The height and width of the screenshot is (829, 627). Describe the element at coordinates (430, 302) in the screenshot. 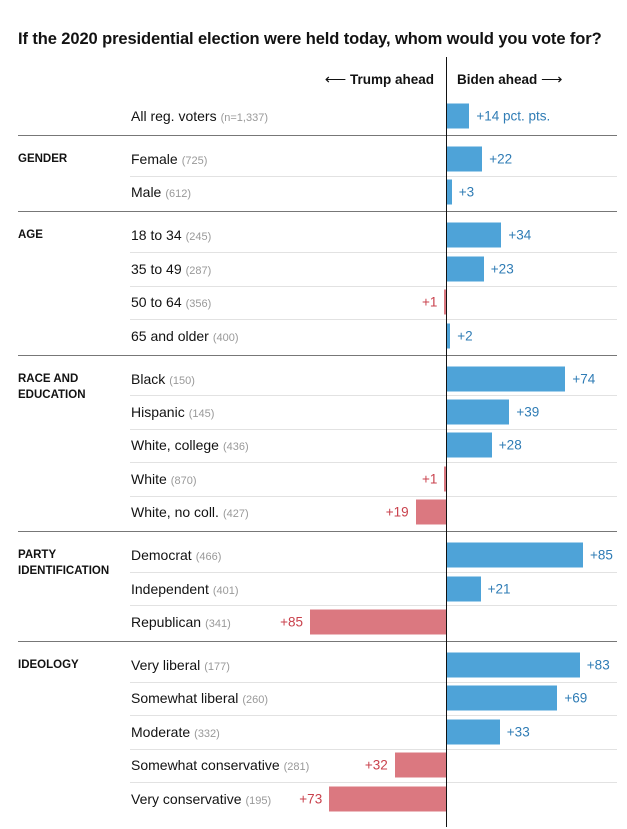

I see `margin-value: +1` at that location.